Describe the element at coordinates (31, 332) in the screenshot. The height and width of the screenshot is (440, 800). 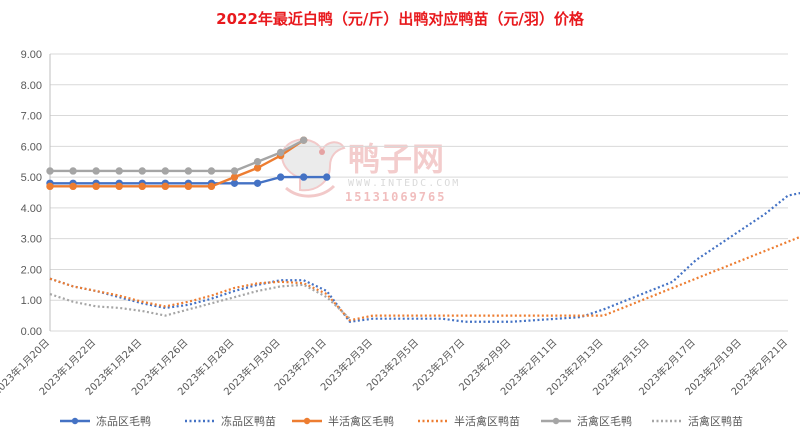
I see `y-tick-label: 0.00` at that location.